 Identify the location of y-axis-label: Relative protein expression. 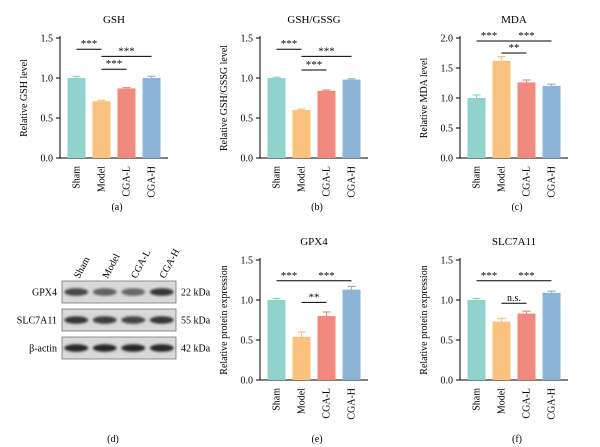
(224, 319).